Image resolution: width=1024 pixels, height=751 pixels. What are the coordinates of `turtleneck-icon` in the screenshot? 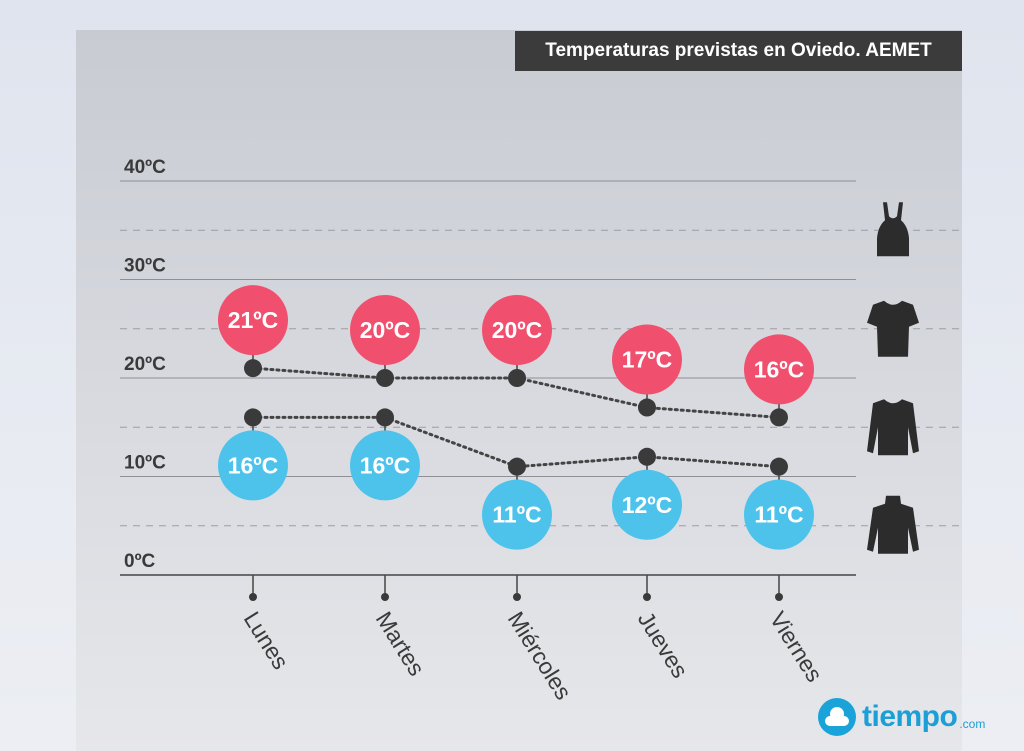 It's located at (893, 524).